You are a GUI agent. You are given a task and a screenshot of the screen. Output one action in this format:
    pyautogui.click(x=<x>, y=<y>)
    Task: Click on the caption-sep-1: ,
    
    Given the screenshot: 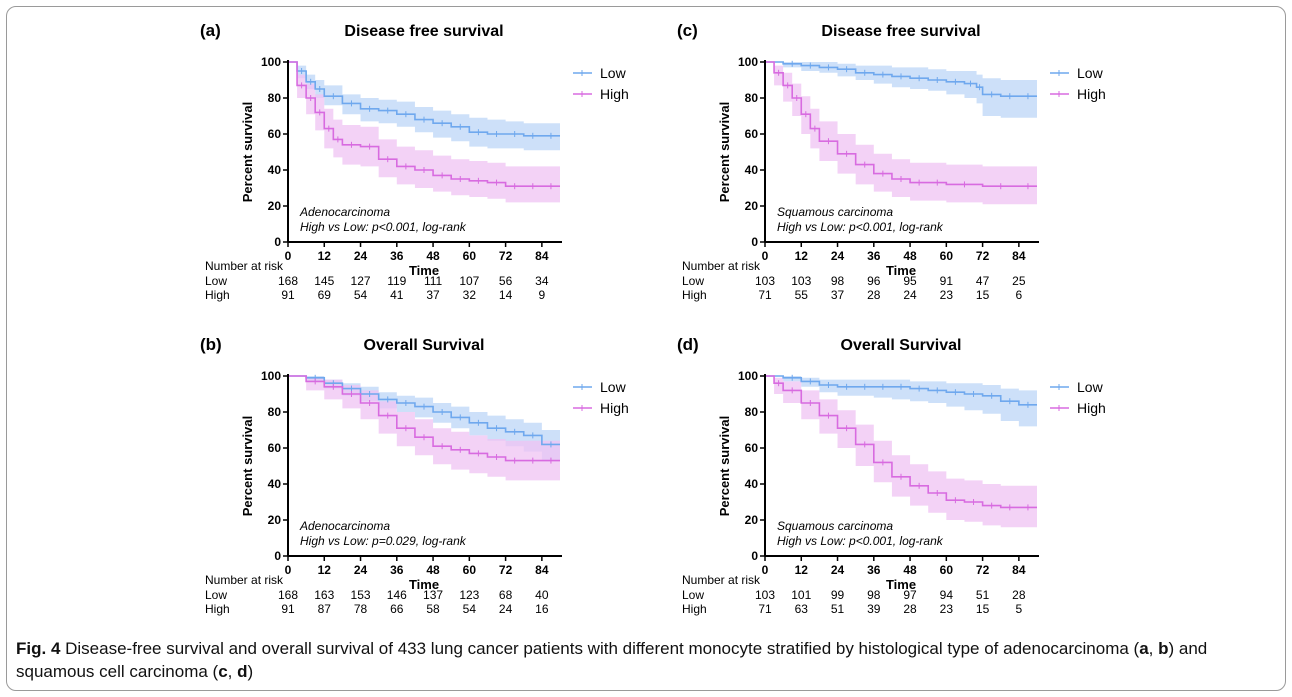 What is the action you would take?
    pyautogui.click(x=1153, y=648)
    